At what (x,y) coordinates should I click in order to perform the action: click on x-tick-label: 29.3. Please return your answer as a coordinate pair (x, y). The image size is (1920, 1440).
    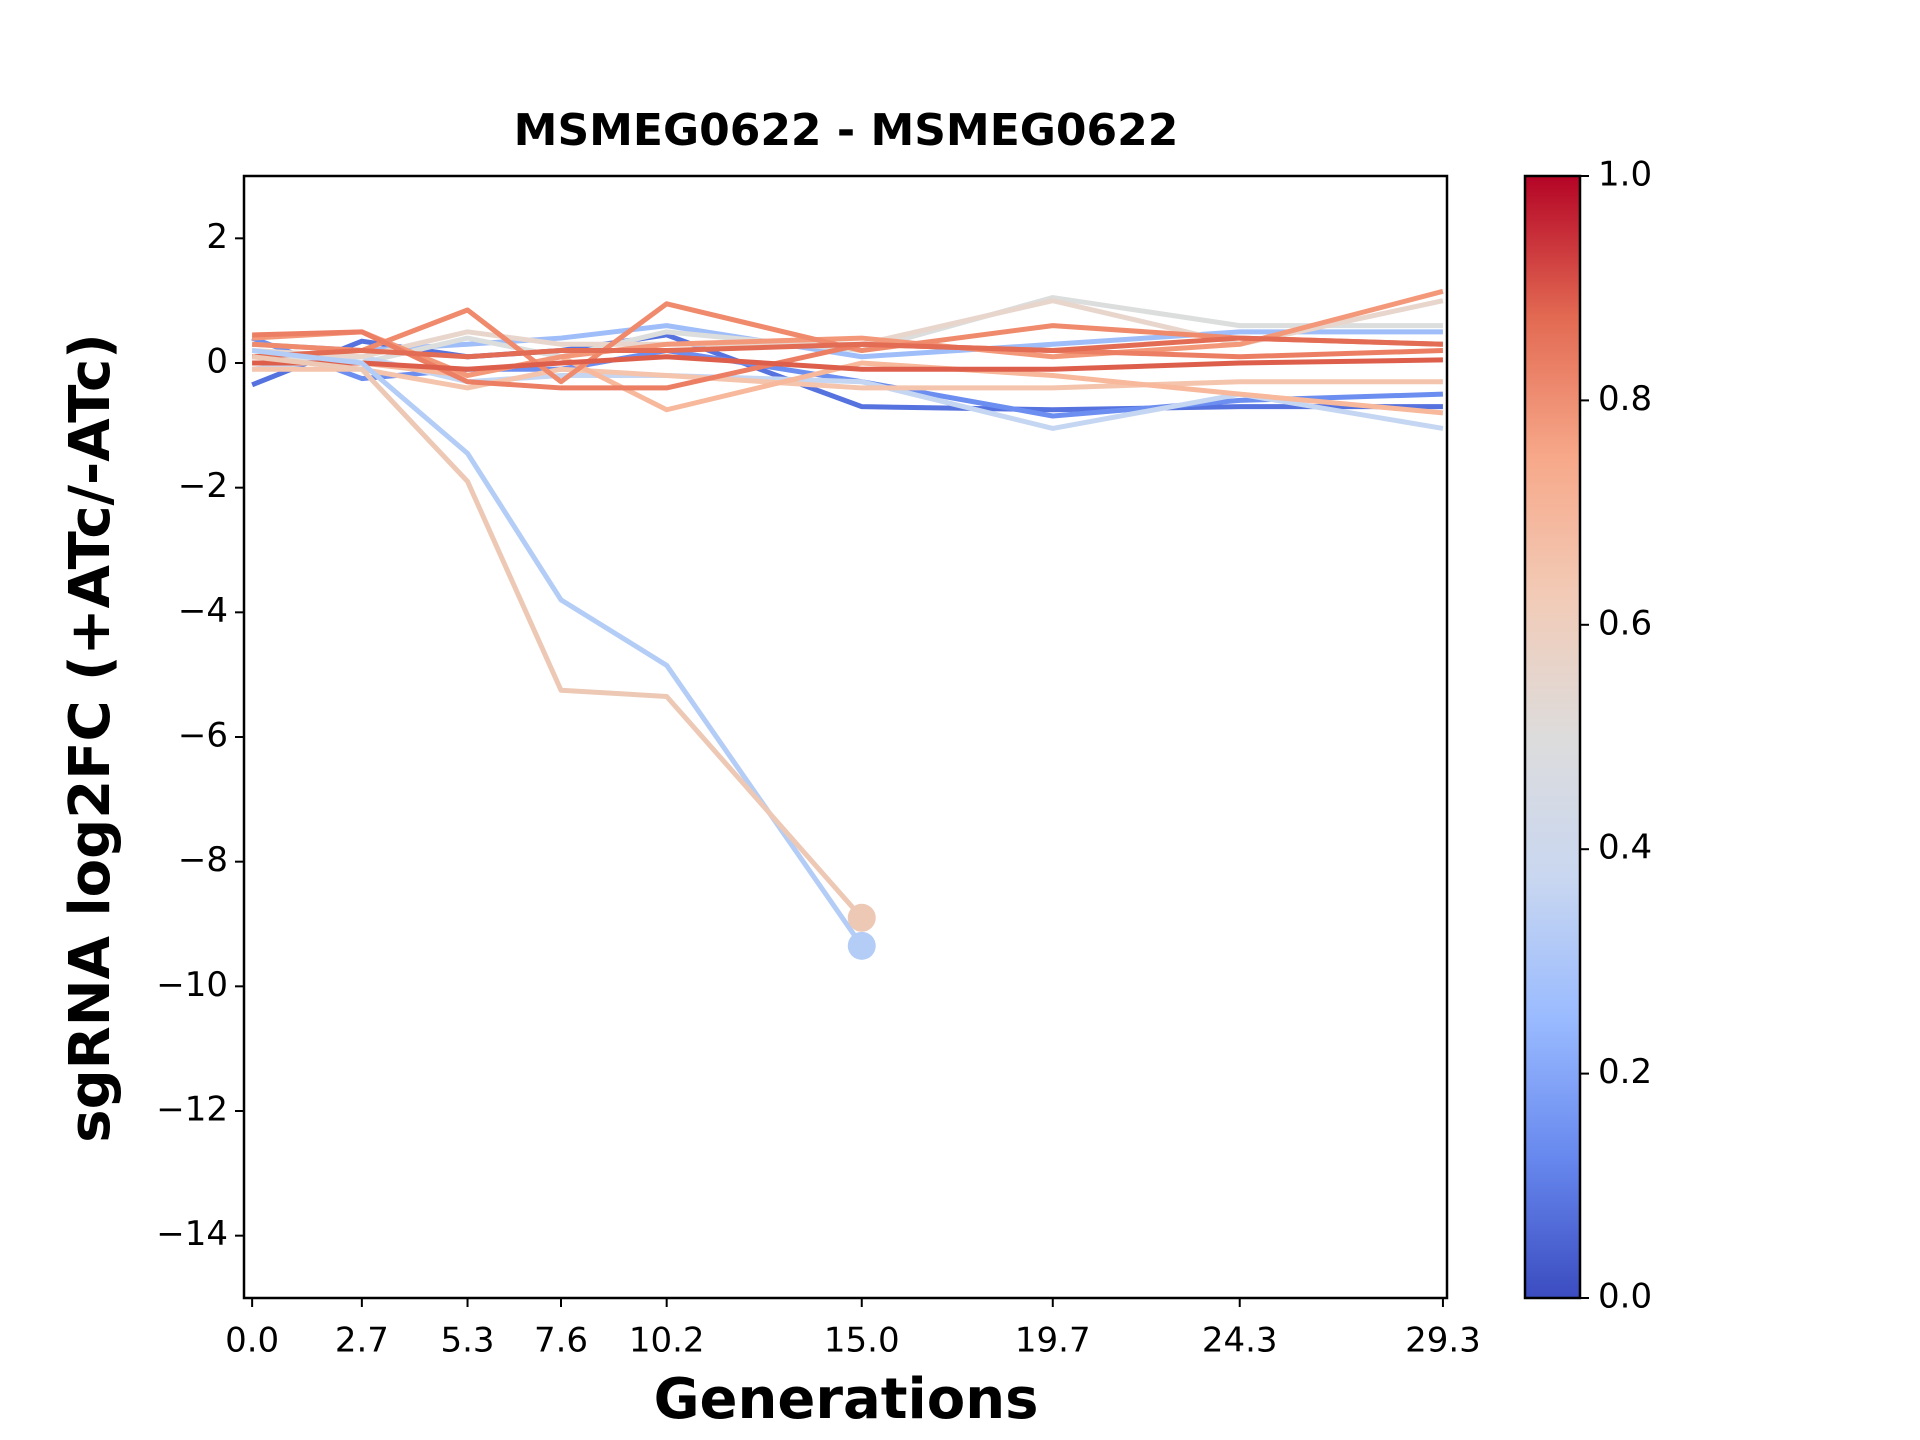
    Looking at the image, I should click on (1443, 1341).